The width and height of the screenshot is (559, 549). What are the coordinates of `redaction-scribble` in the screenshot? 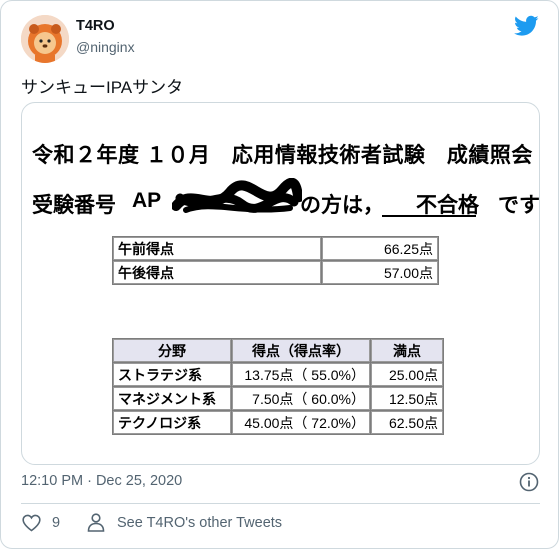 It's located at (237, 195).